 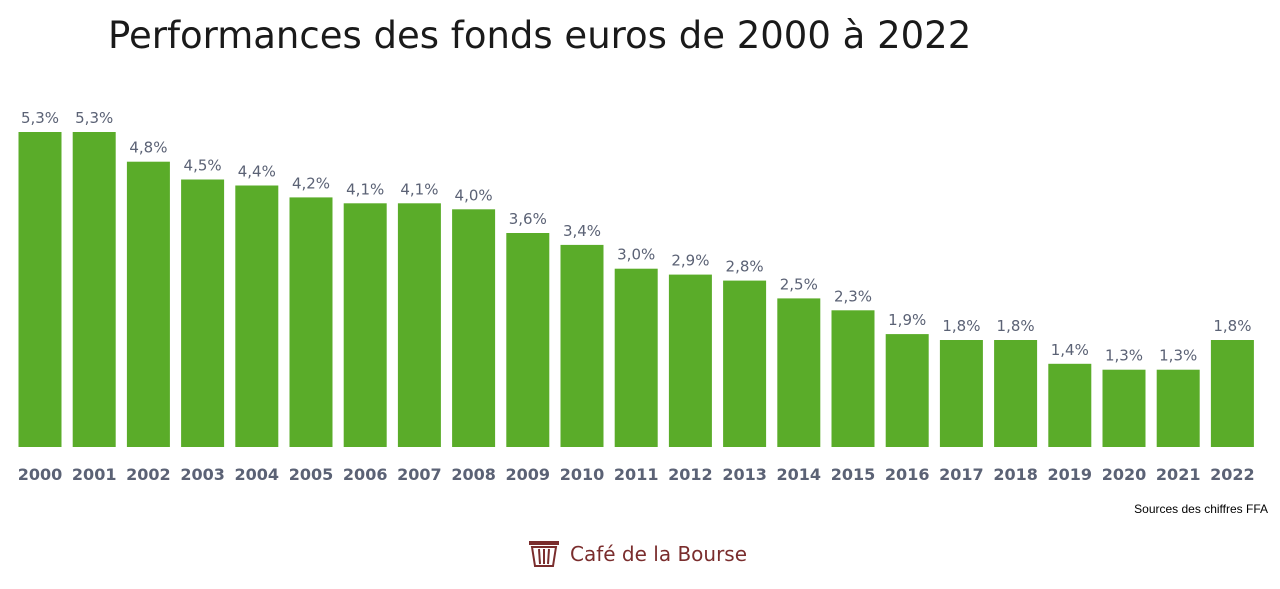 I want to click on category-label-2017: 2017, so click(x=961, y=474).